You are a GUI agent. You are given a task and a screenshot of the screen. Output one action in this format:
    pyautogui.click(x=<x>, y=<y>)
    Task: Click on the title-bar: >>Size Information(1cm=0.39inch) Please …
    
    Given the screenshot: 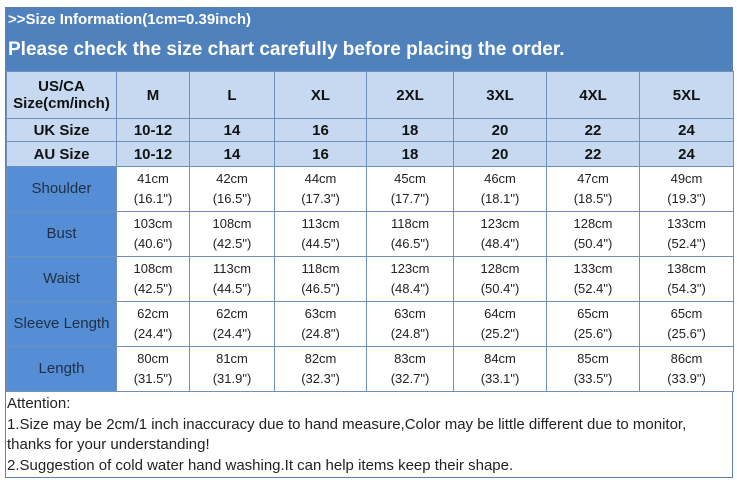 What is the action you would take?
    pyautogui.click(x=369, y=39)
    